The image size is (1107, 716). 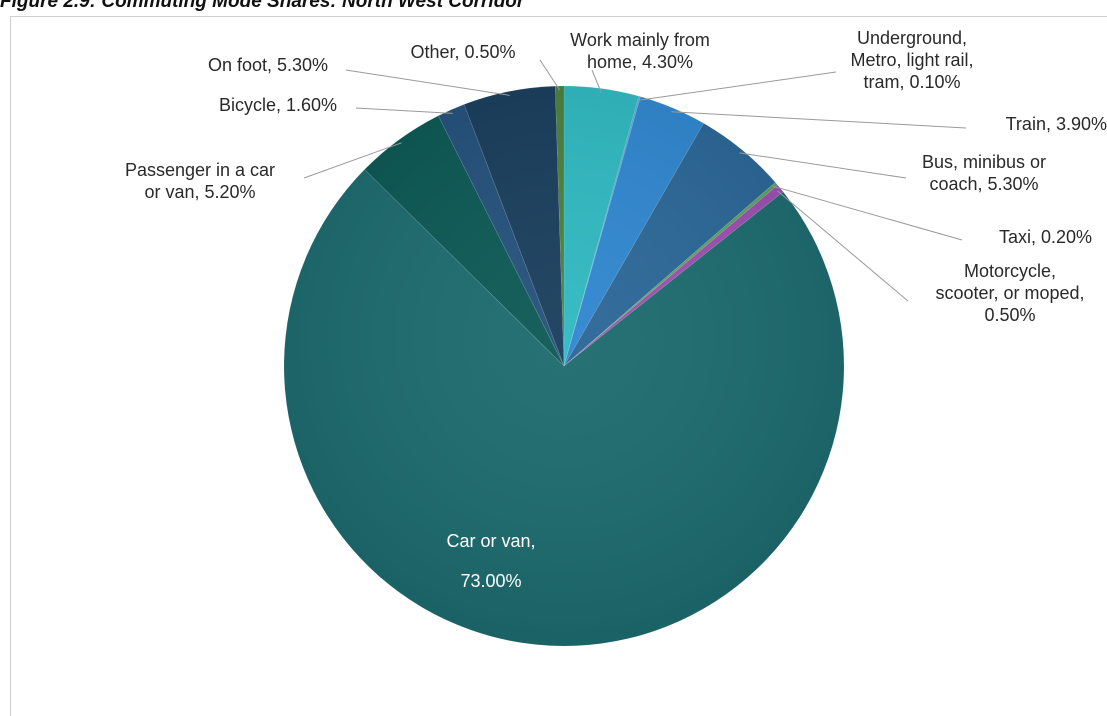 I want to click on slice-label-bus-minibus-or-coach: Bus, minibus or coach, 5.30%, so click(x=984, y=173).